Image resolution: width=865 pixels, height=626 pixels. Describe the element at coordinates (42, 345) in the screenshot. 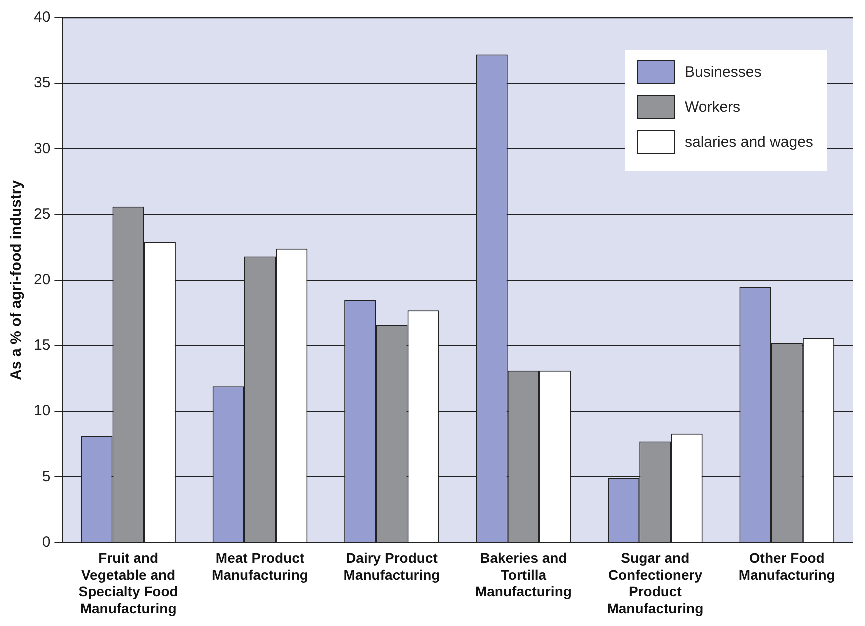

I see `y-tick-label: 15` at that location.